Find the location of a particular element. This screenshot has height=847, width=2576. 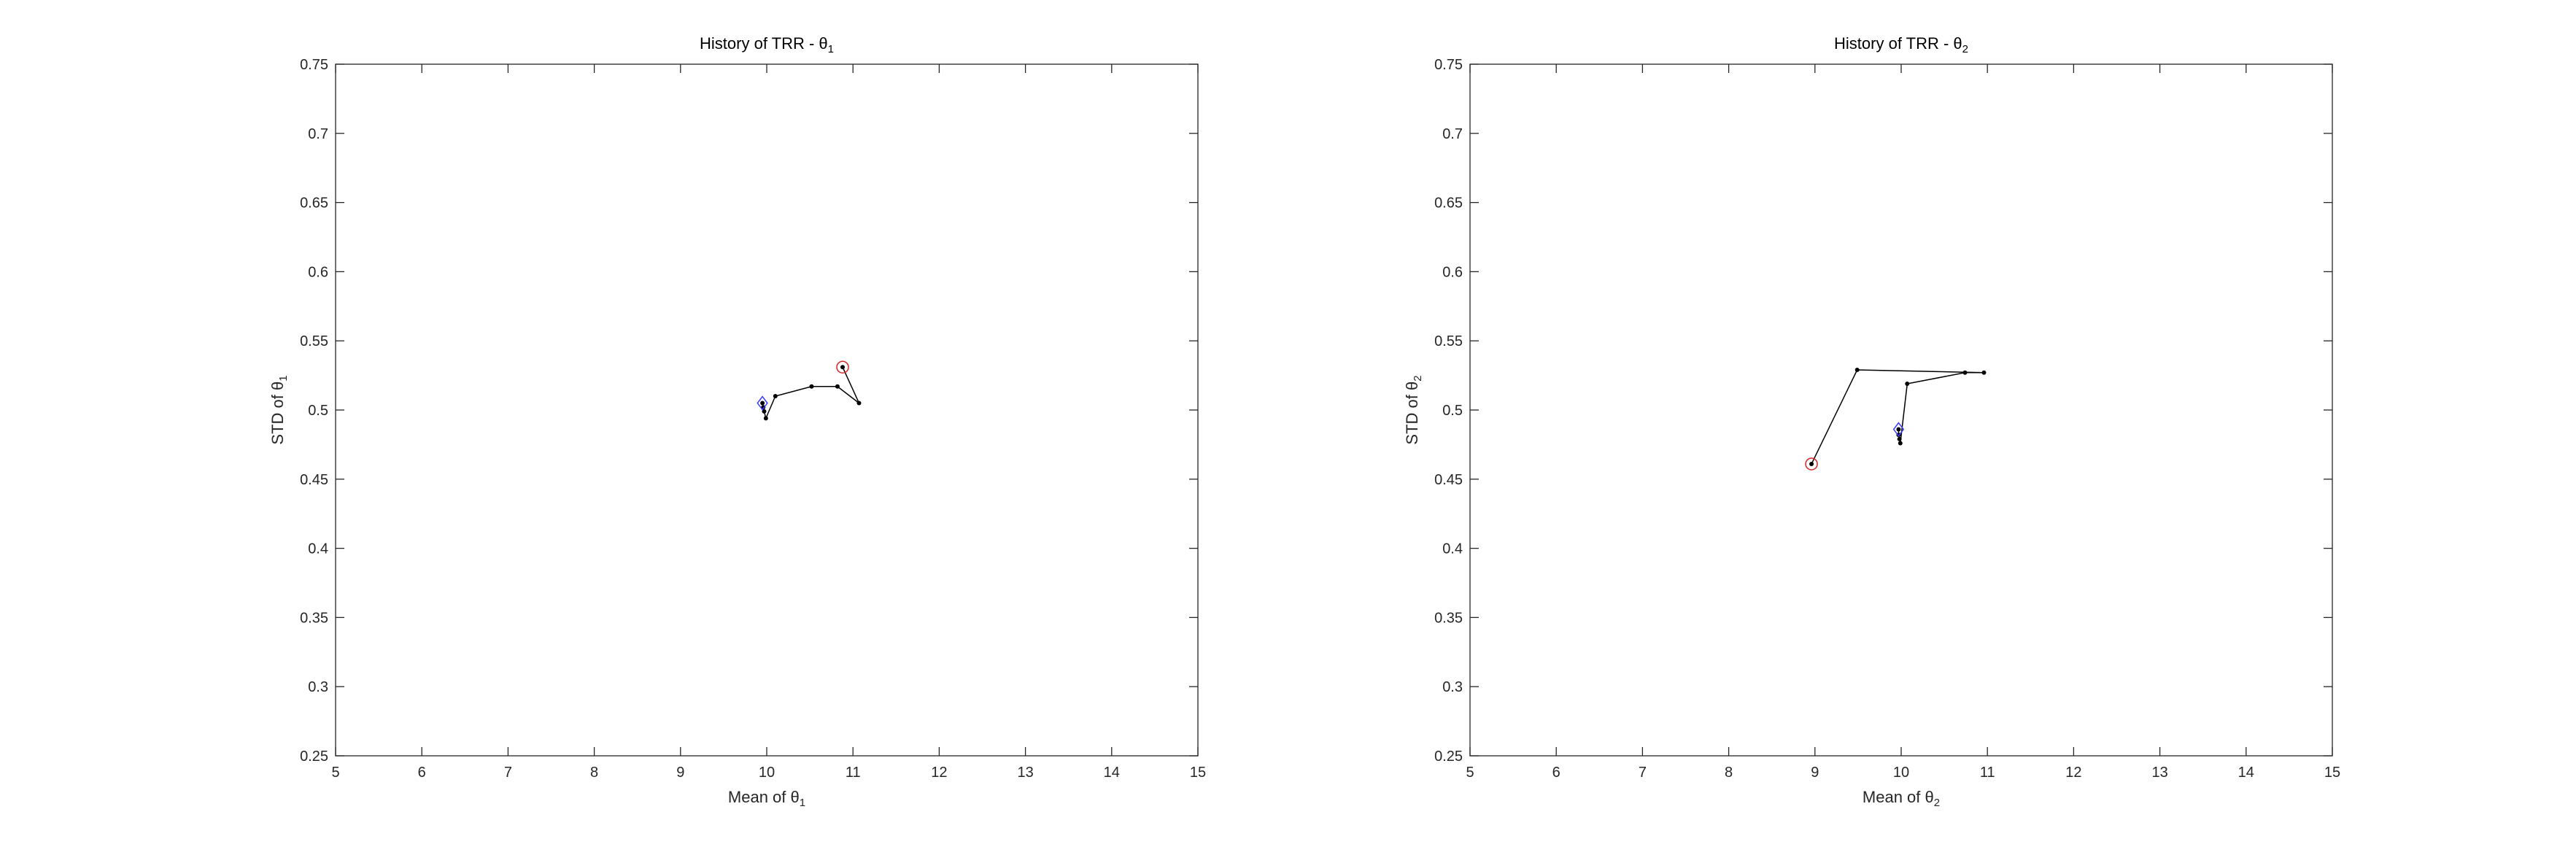

plot-1-series is located at coordinates (809, 390).